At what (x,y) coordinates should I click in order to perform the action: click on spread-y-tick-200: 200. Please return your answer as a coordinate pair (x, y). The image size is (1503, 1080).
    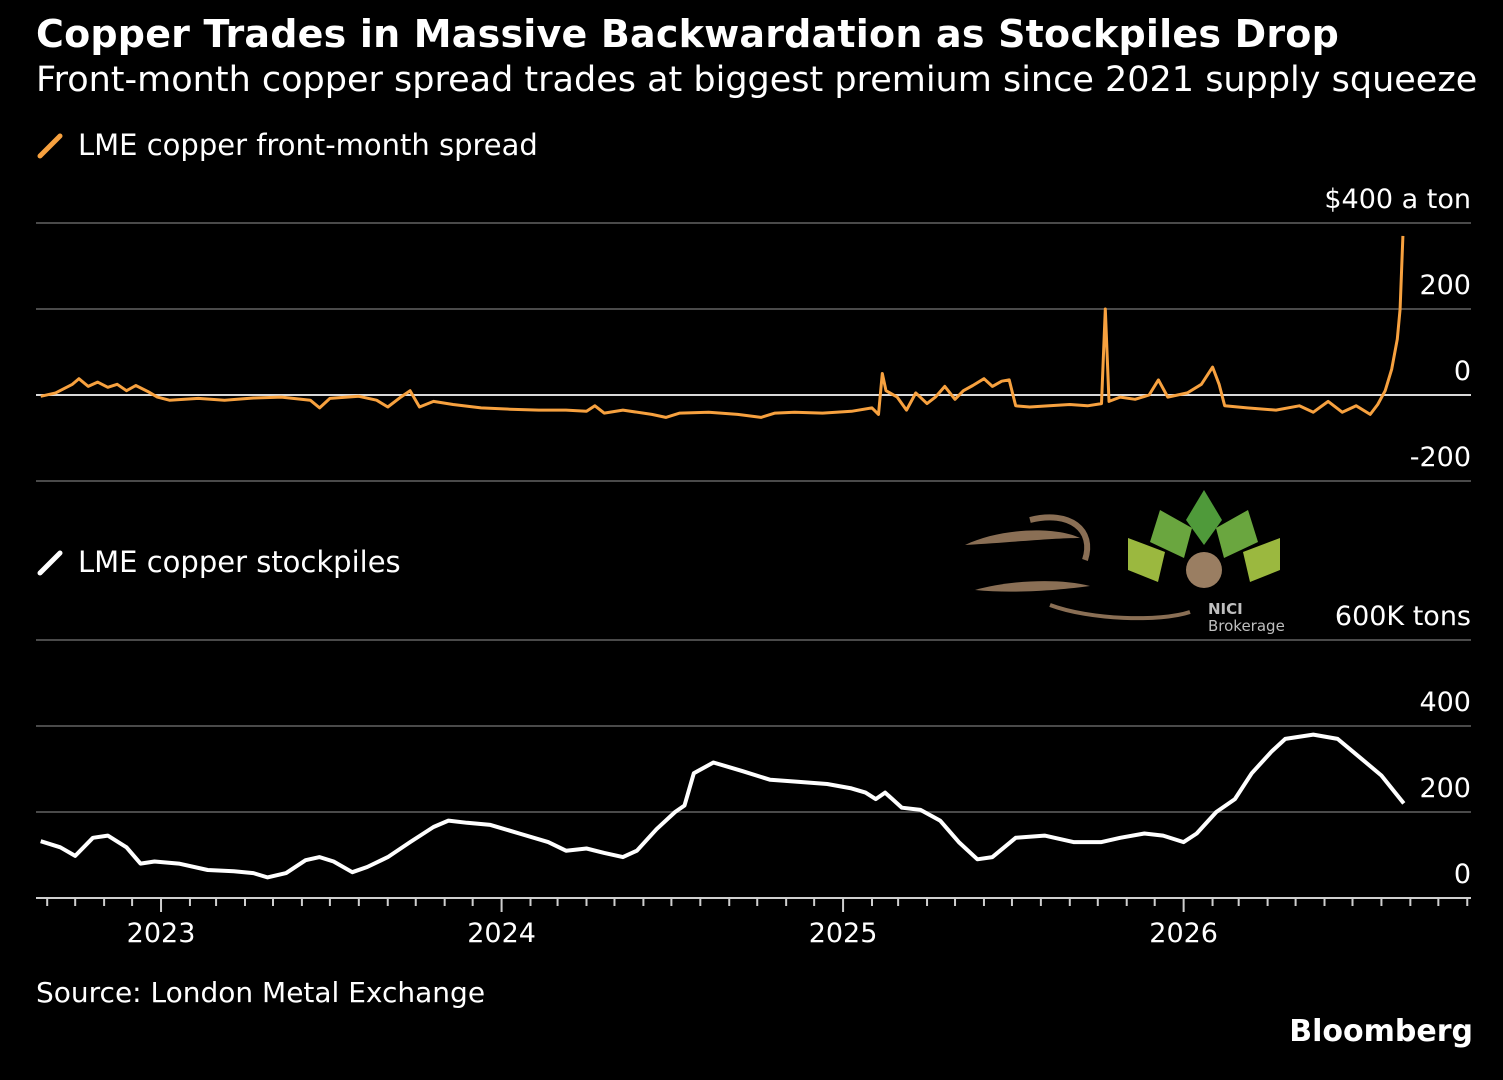
    Looking at the image, I should click on (1445, 285).